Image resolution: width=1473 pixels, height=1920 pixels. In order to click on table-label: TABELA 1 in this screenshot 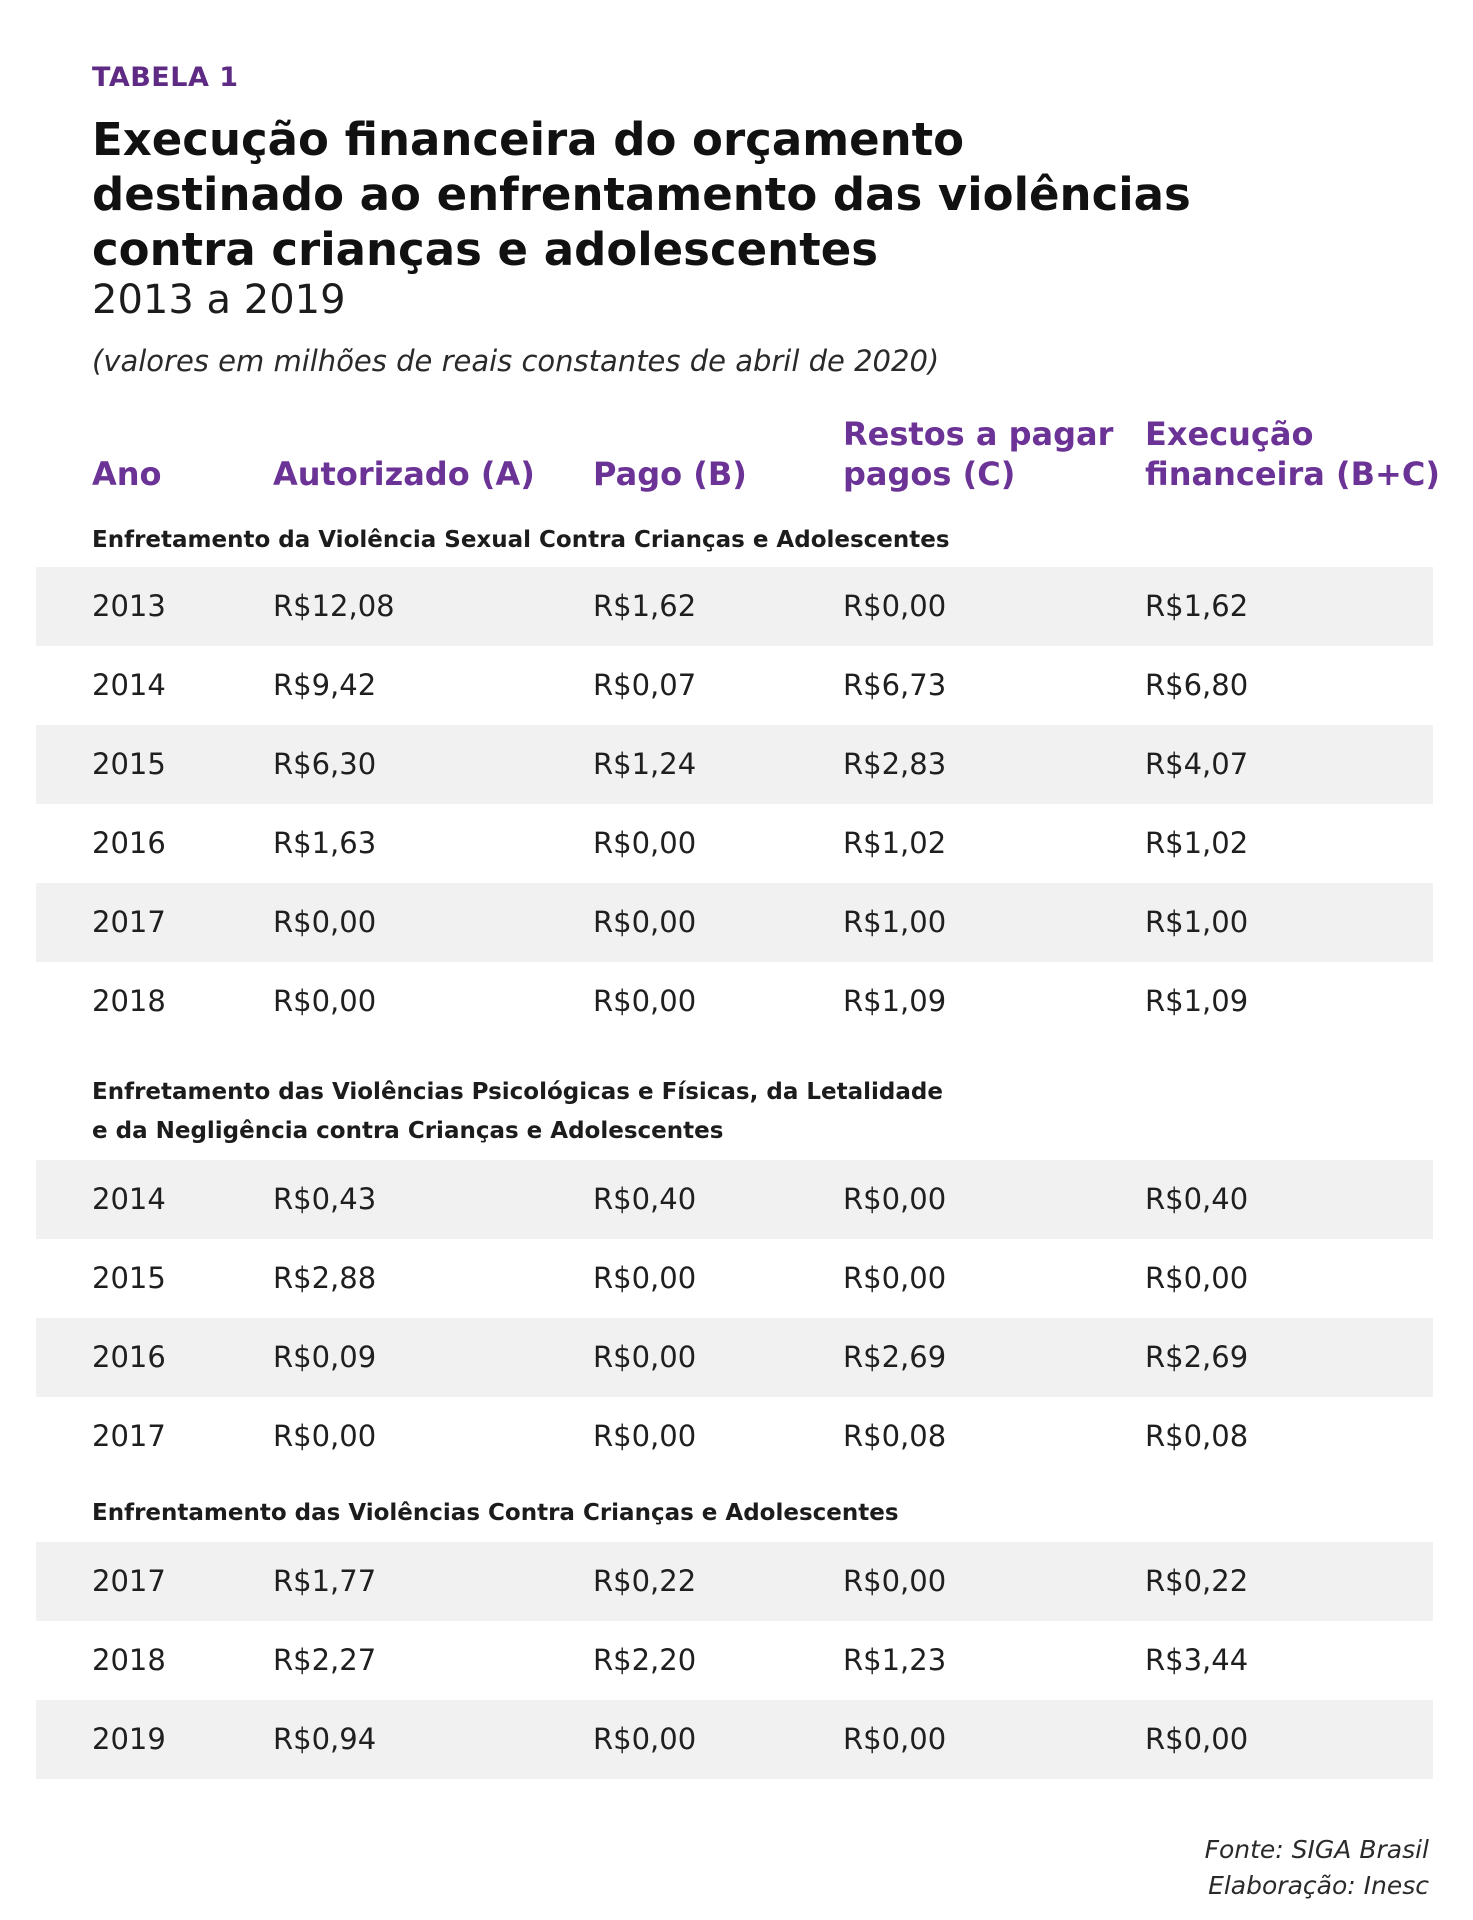, I will do `click(165, 77)`.